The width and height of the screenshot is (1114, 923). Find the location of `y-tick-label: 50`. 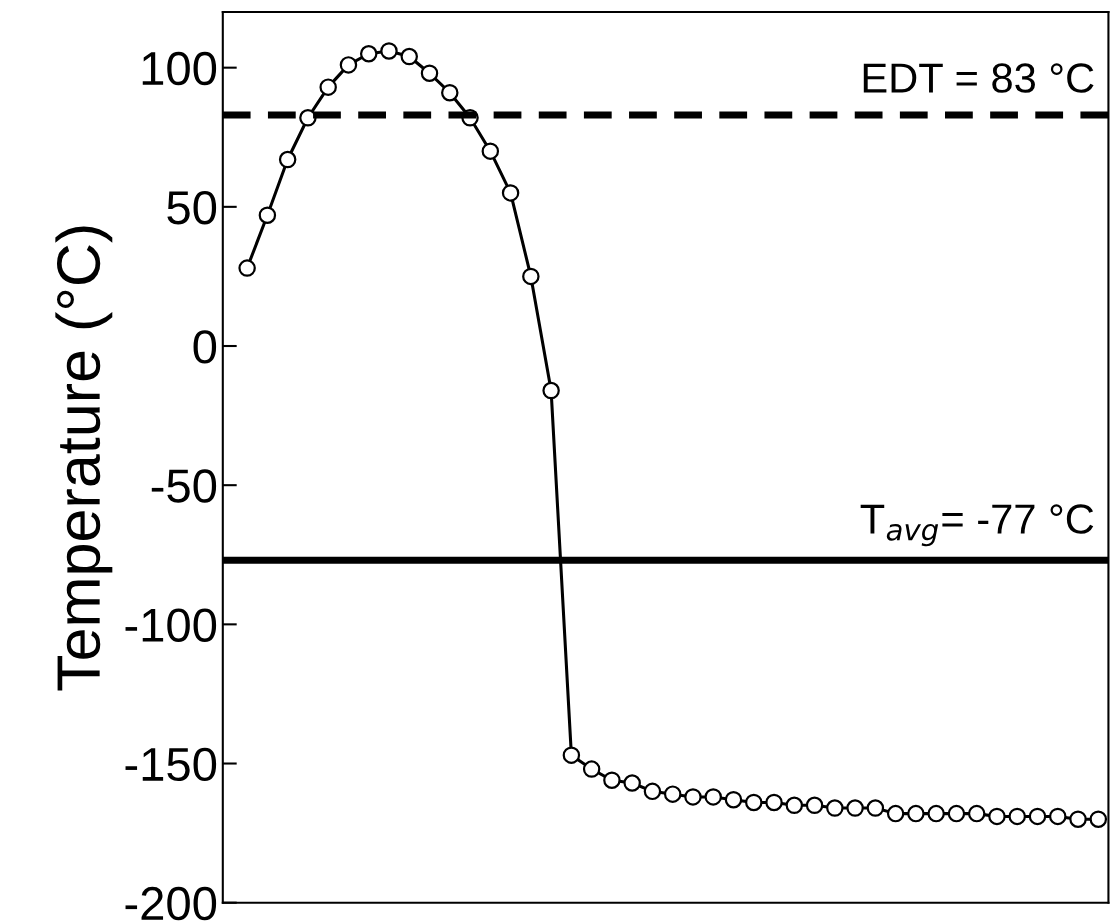

y-tick-label: 50 is located at coordinates (192, 207).